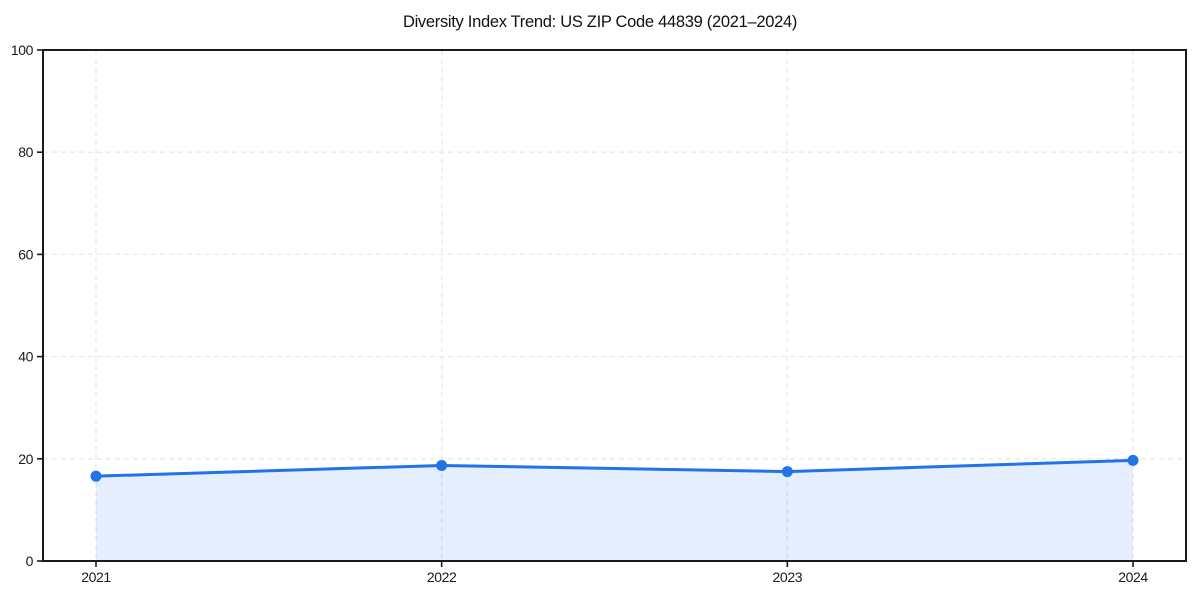  What do you see at coordinates (614, 468) in the screenshot?
I see `trend-line` at bounding box center [614, 468].